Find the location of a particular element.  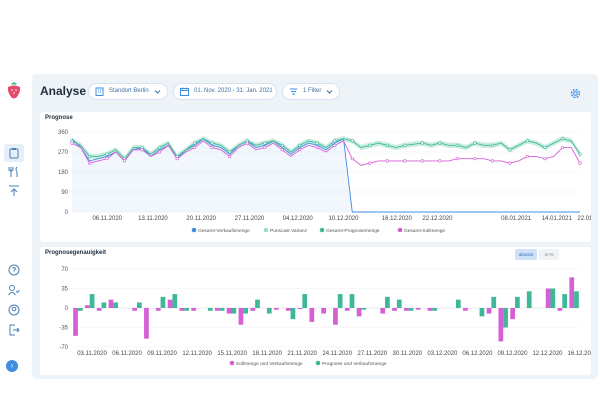

settings-gear-icon is located at coordinates (575, 92).